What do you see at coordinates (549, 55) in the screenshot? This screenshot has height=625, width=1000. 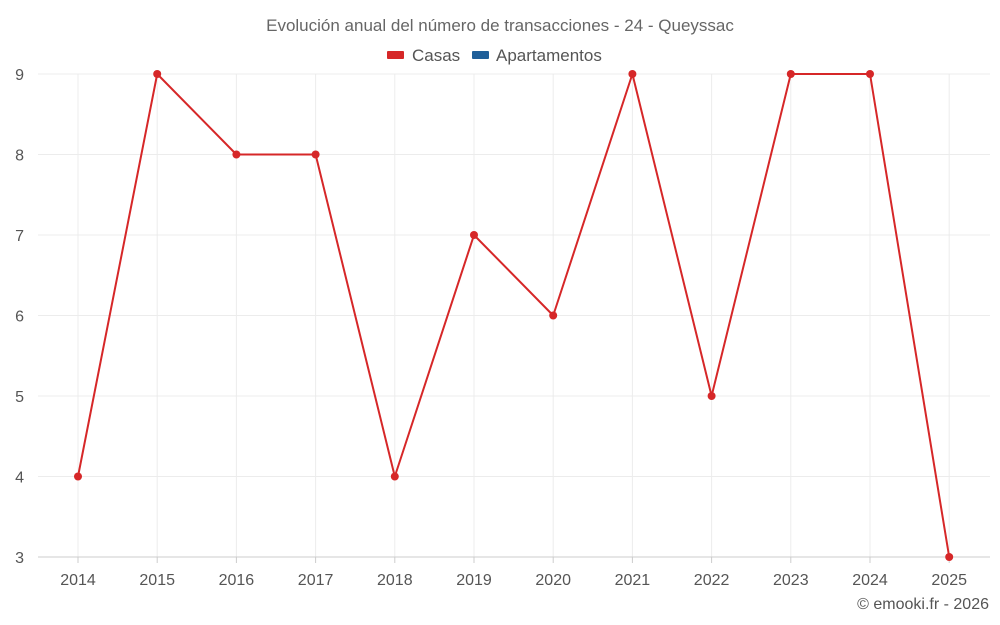 I see `legend-label-apartamentos: Apartamentos` at bounding box center [549, 55].